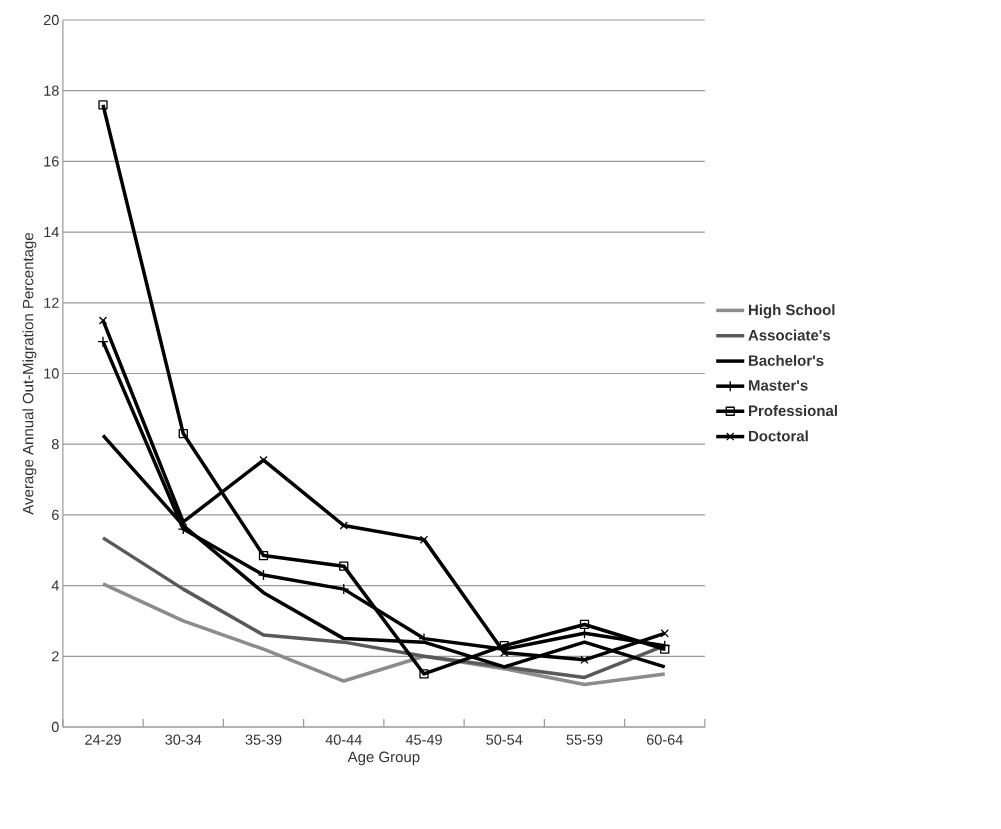 The height and width of the screenshot is (829, 1001). Describe the element at coordinates (664, 739) in the screenshot. I see `x-tick-label: 60-64` at that location.